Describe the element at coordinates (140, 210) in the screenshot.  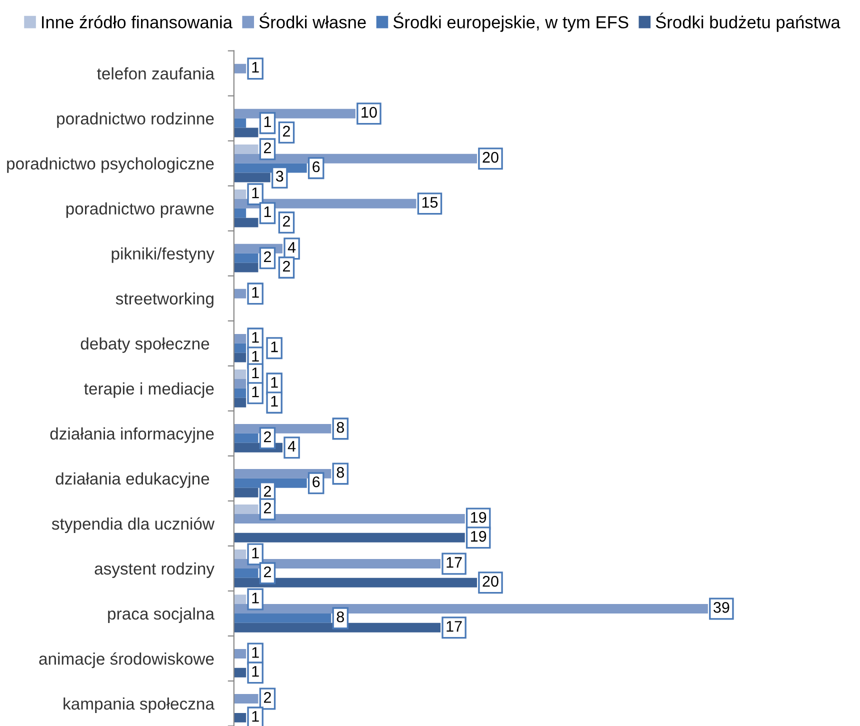
I see `y-tick-label: poradnictwo prawne` at that location.